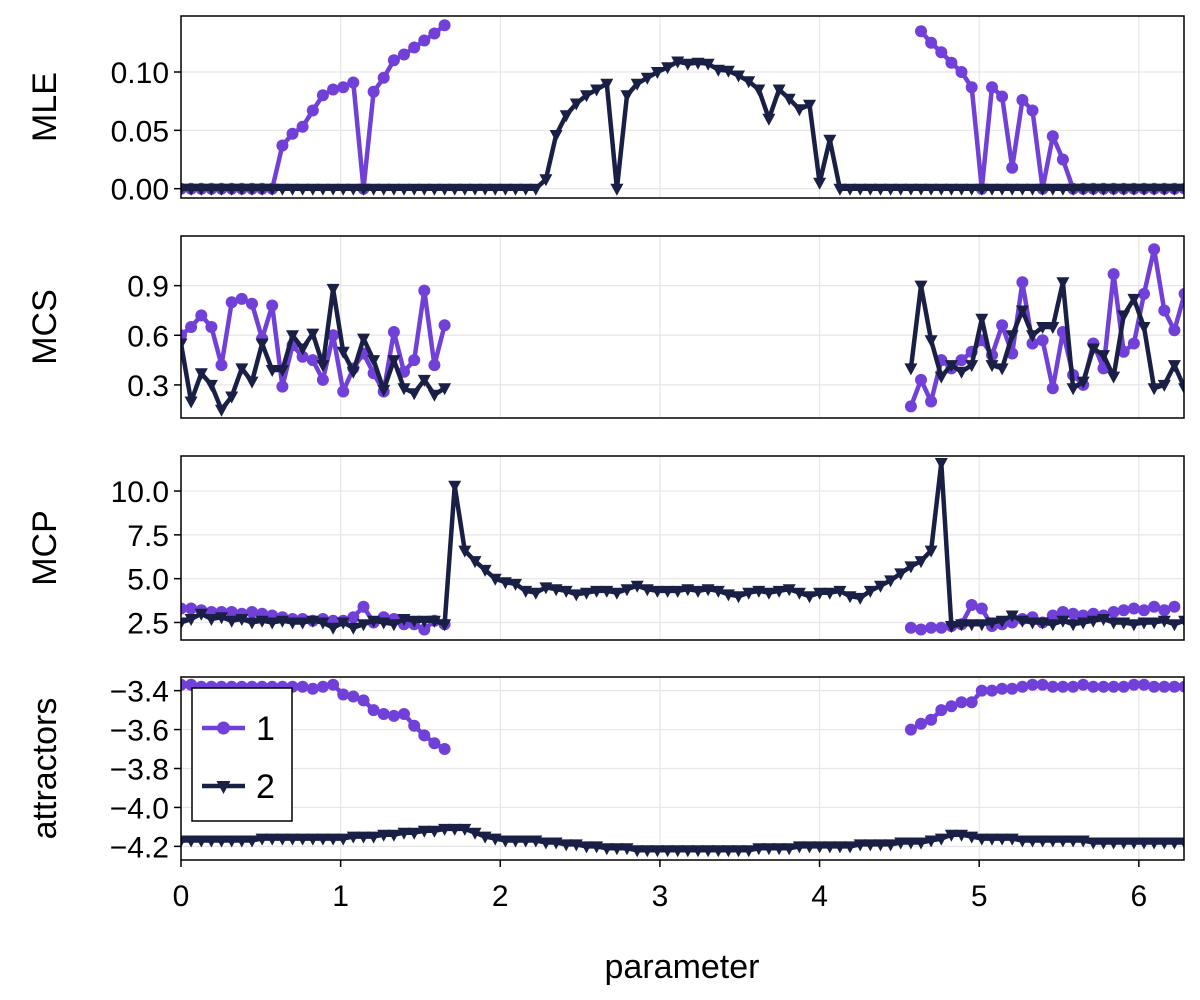 The height and width of the screenshot is (1000, 1200). What do you see at coordinates (140, 190) in the screenshot?
I see `y-tick-label: 0.00` at bounding box center [140, 190].